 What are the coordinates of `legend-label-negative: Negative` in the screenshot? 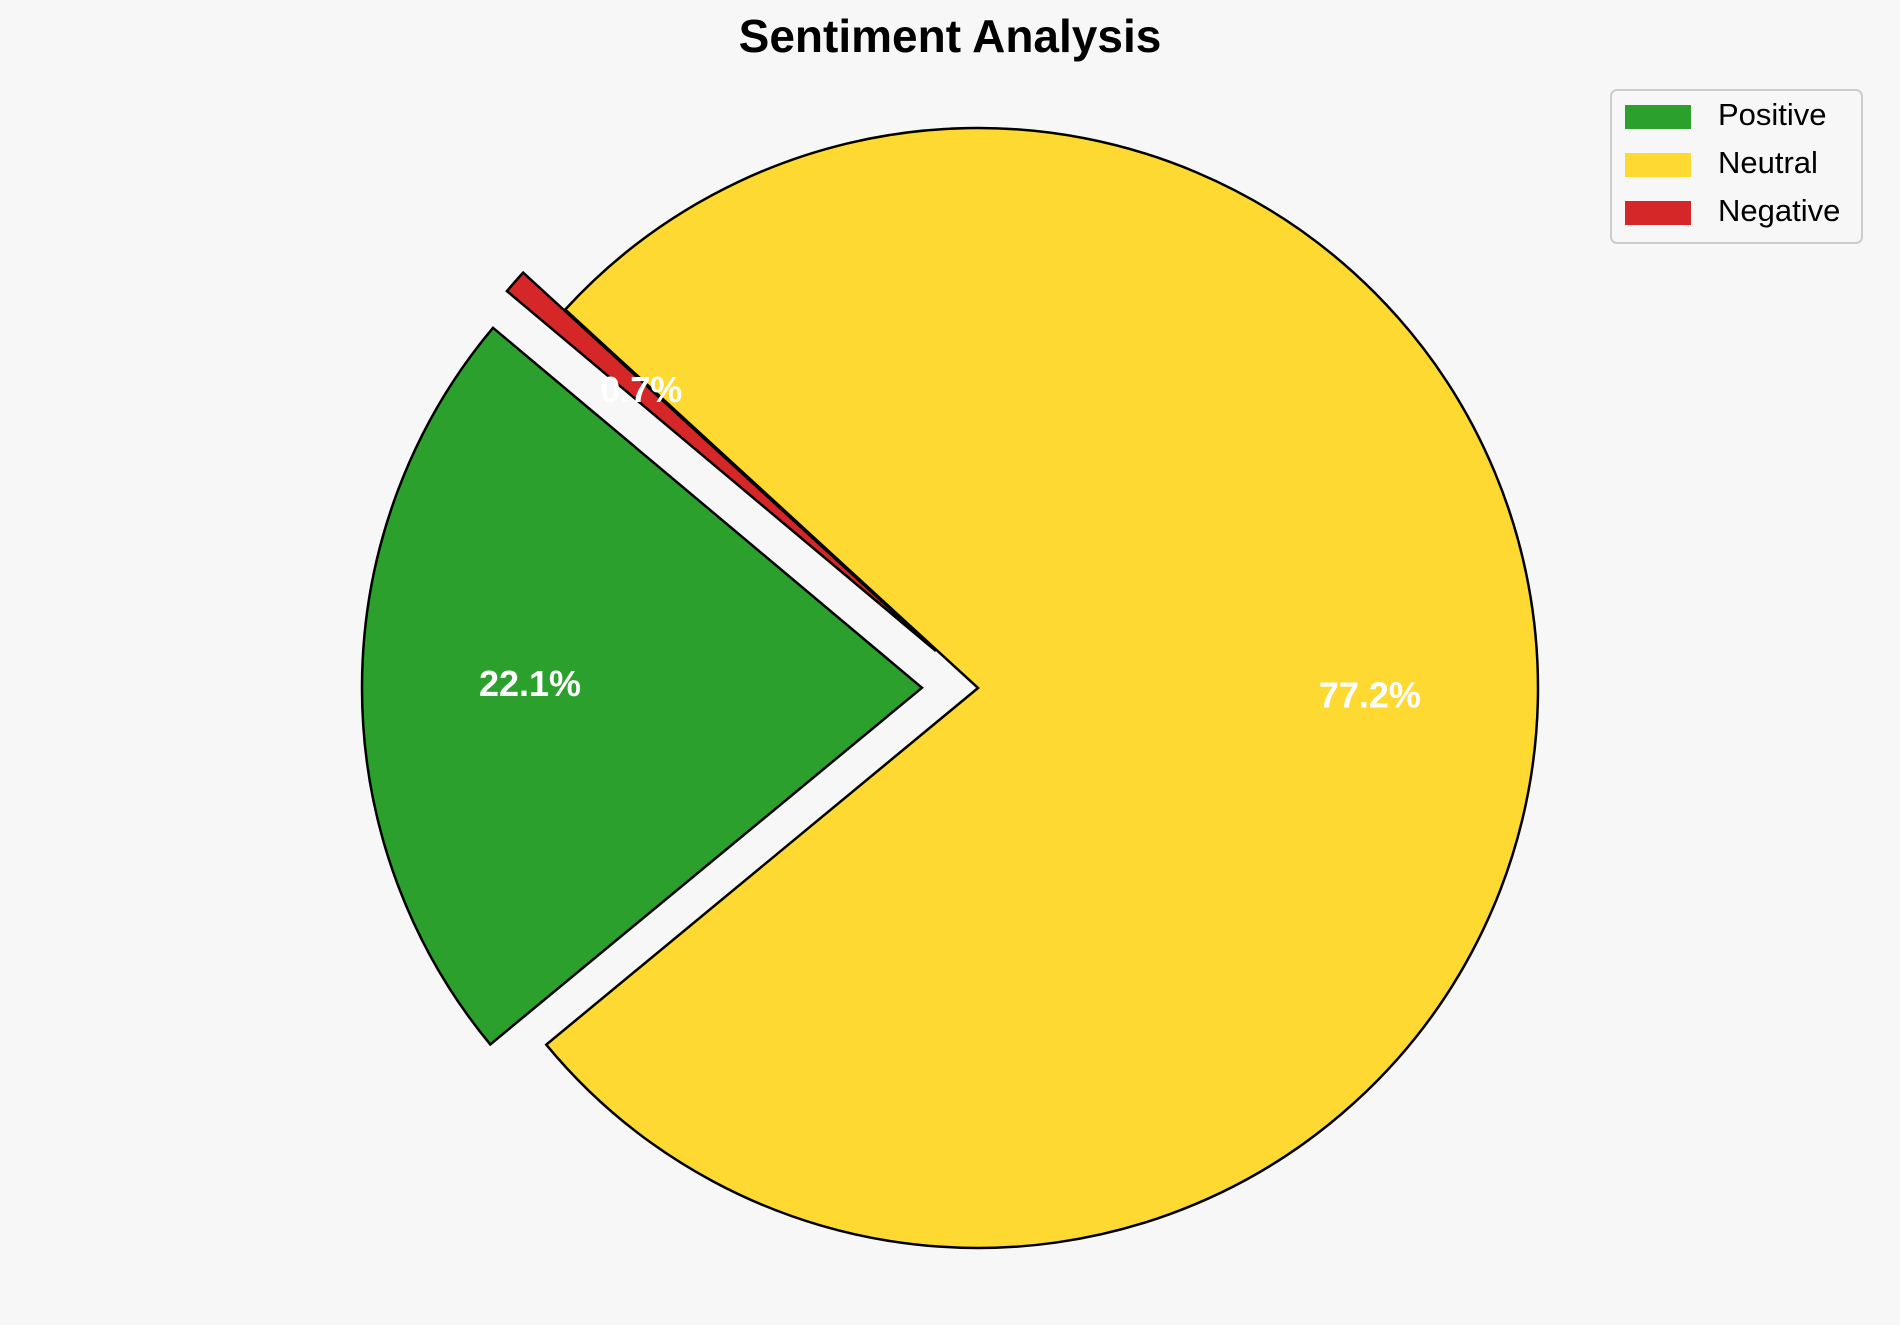 It's located at (1779, 210).